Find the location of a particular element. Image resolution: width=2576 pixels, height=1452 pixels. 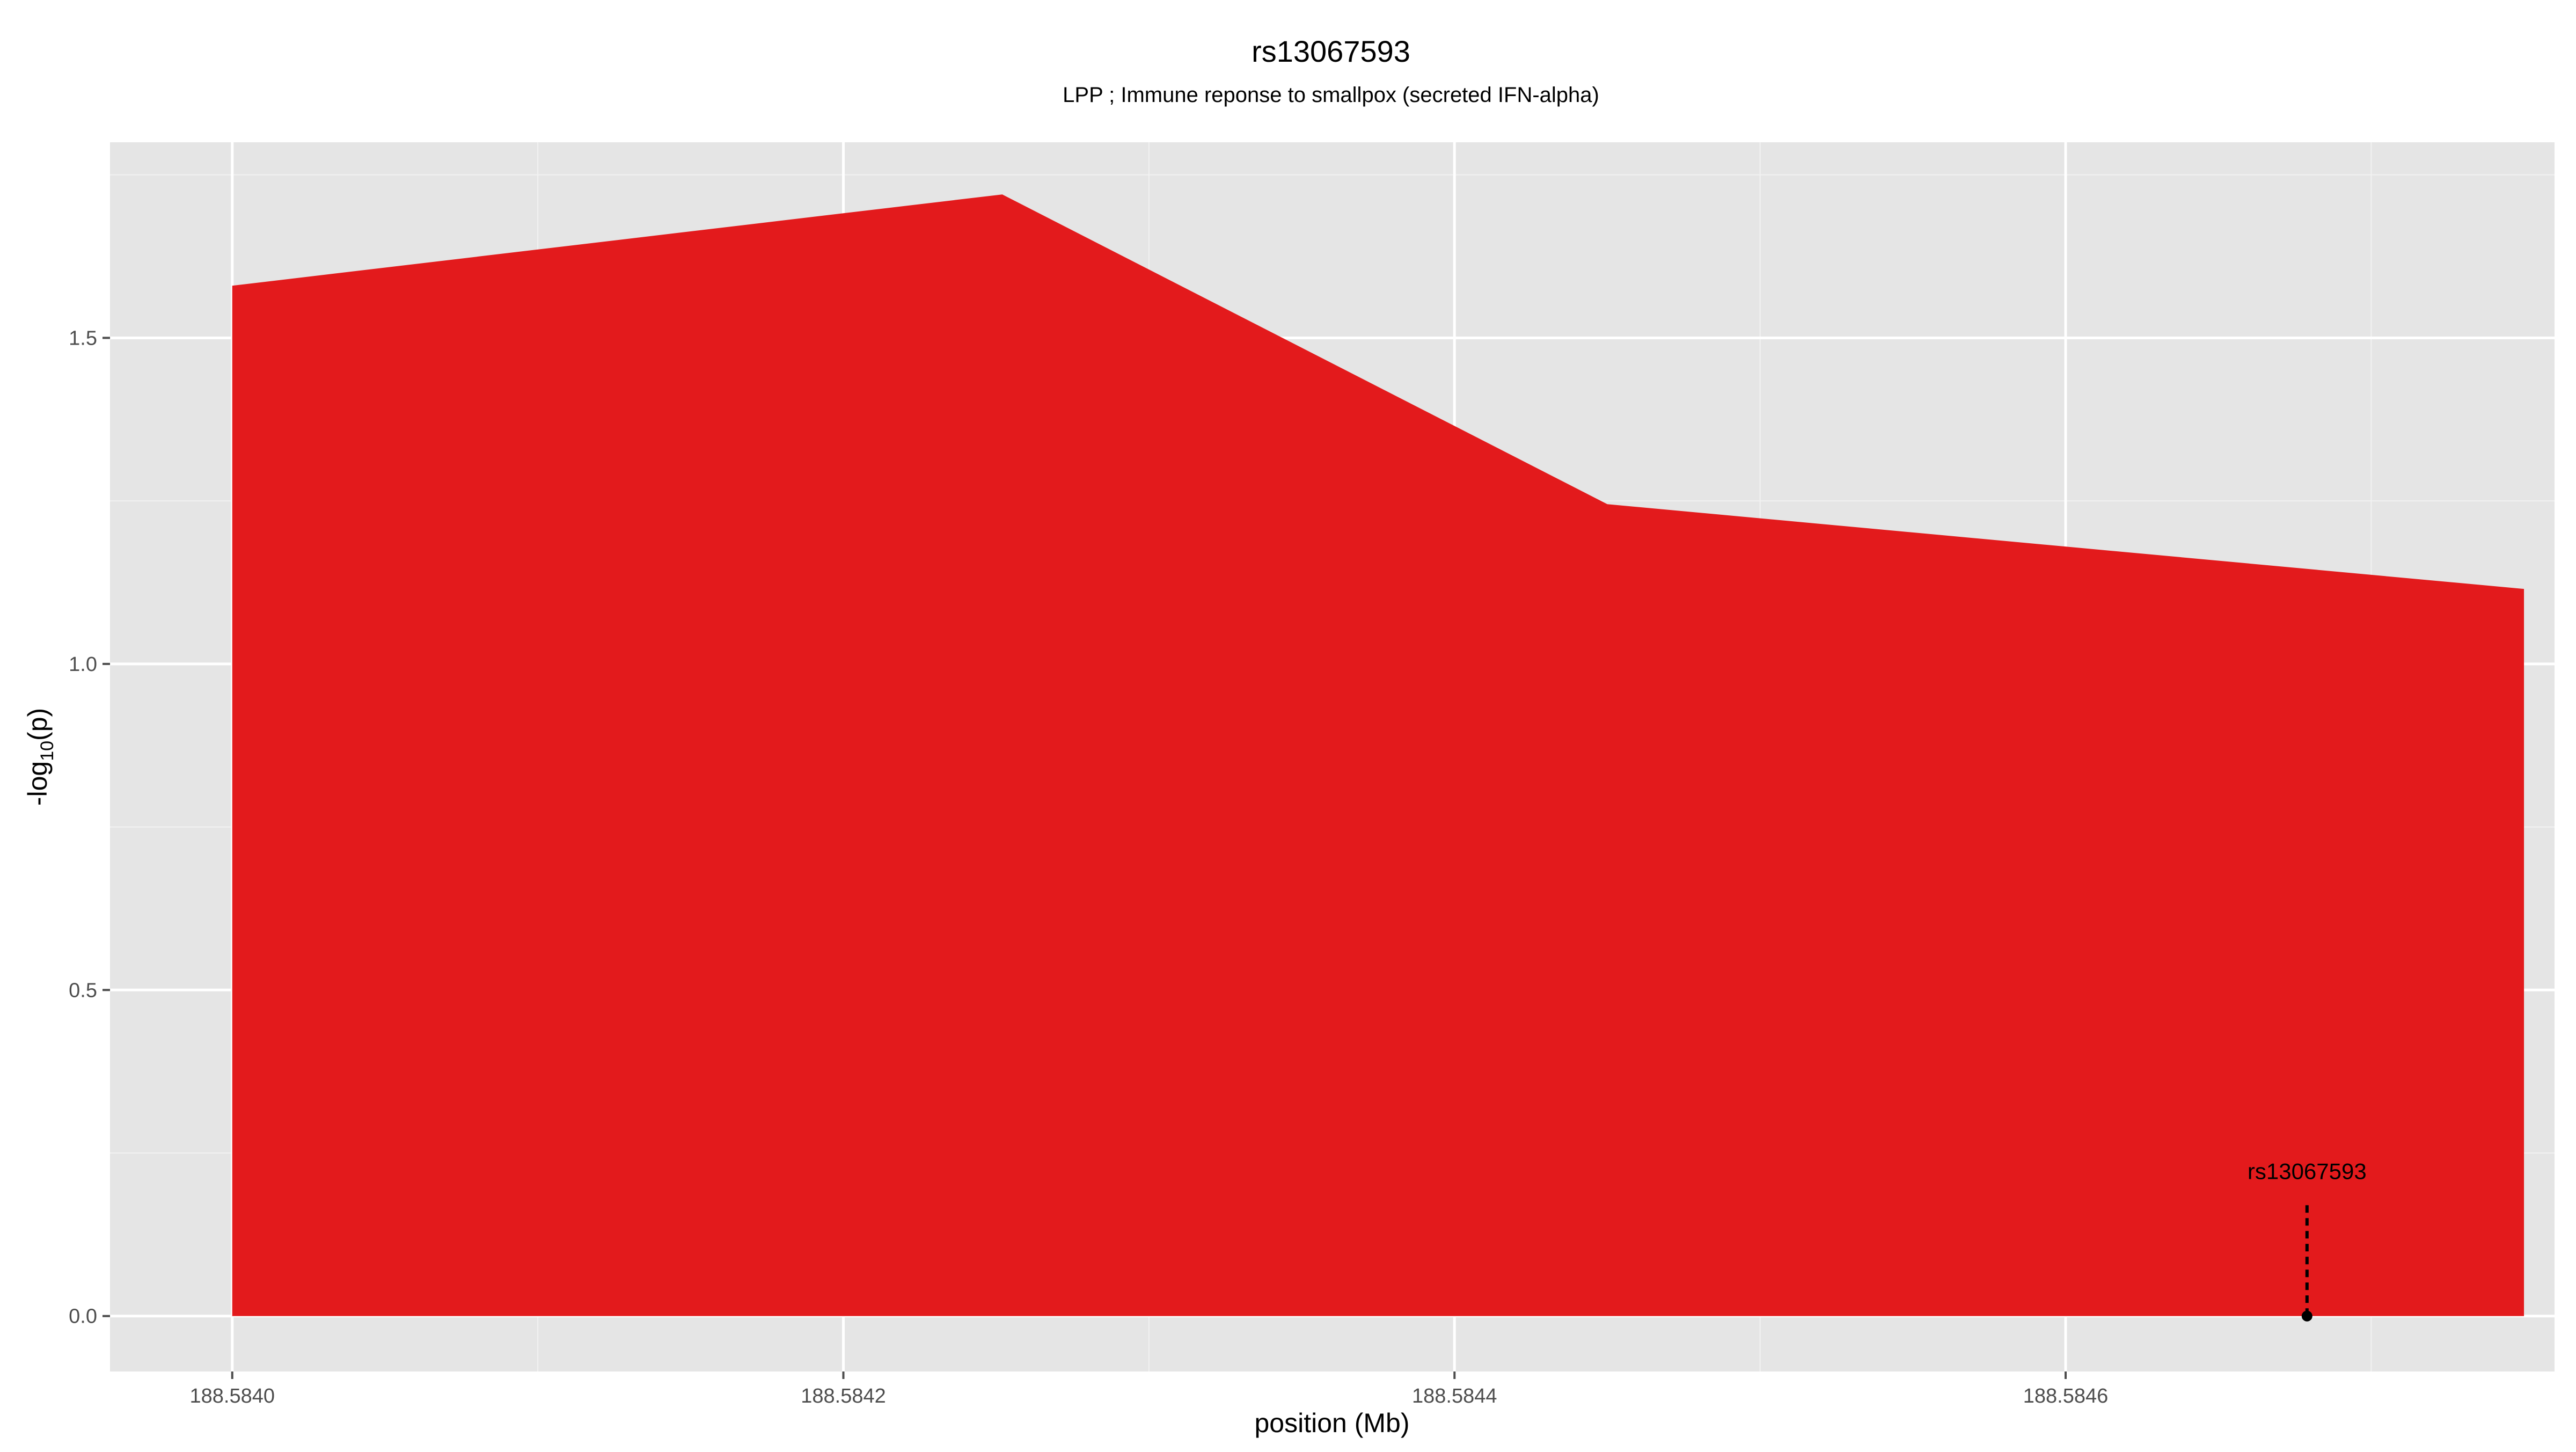

y-axis-label-tail: (p) is located at coordinates (38, 724).